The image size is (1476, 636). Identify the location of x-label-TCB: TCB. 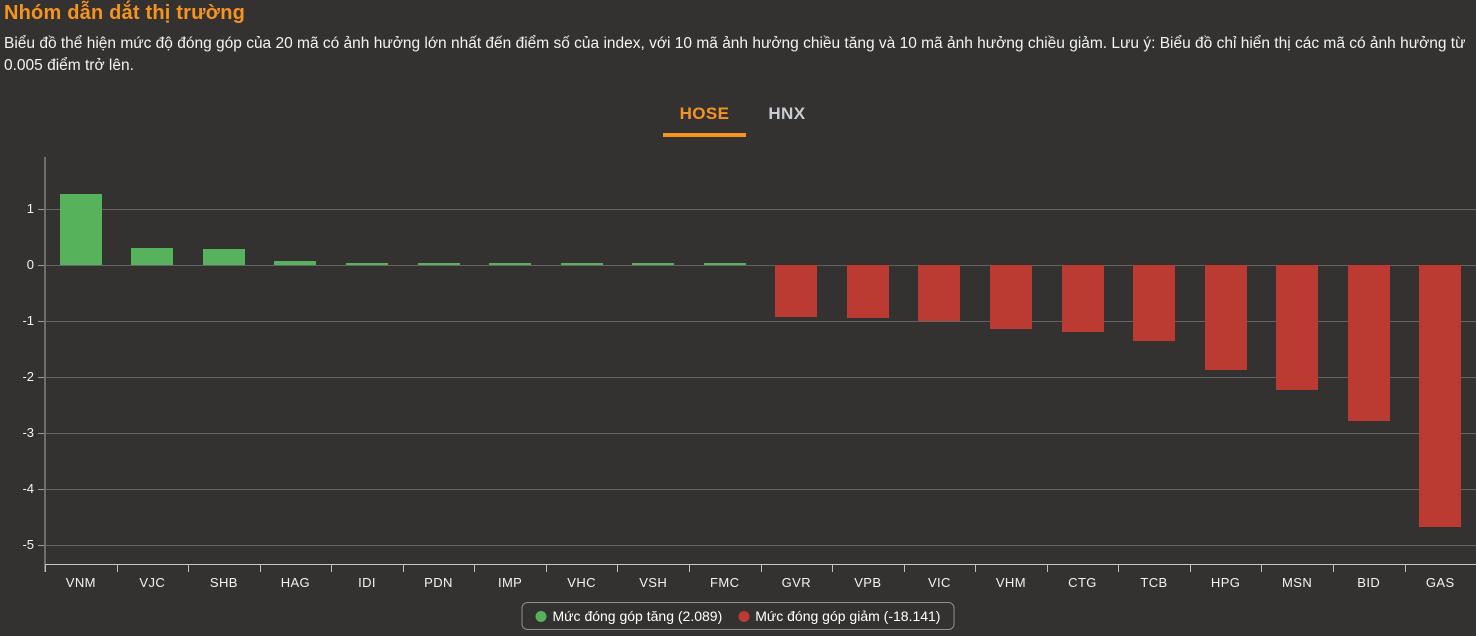
(1154, 582).